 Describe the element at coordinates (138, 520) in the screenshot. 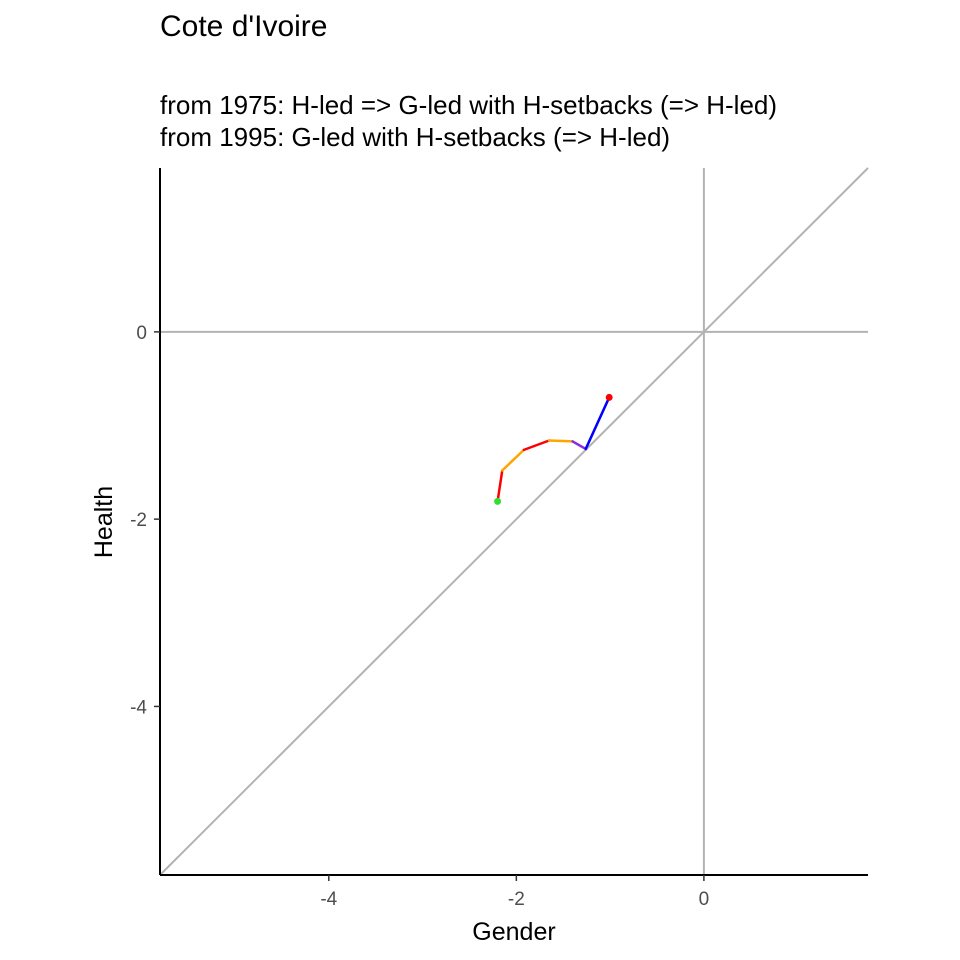

I see `y-tick-label: -2` at that location.